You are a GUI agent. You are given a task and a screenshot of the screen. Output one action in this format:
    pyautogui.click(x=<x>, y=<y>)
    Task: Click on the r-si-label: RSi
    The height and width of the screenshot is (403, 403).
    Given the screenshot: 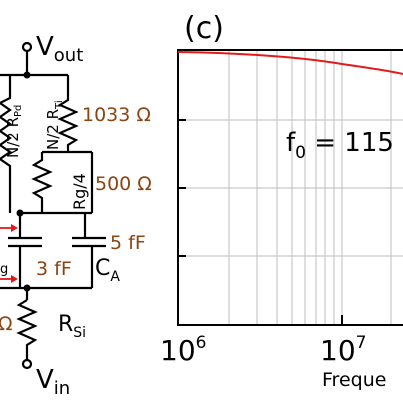 What is the action you would take?
    pyautogui.click(x=72, y=326)
    